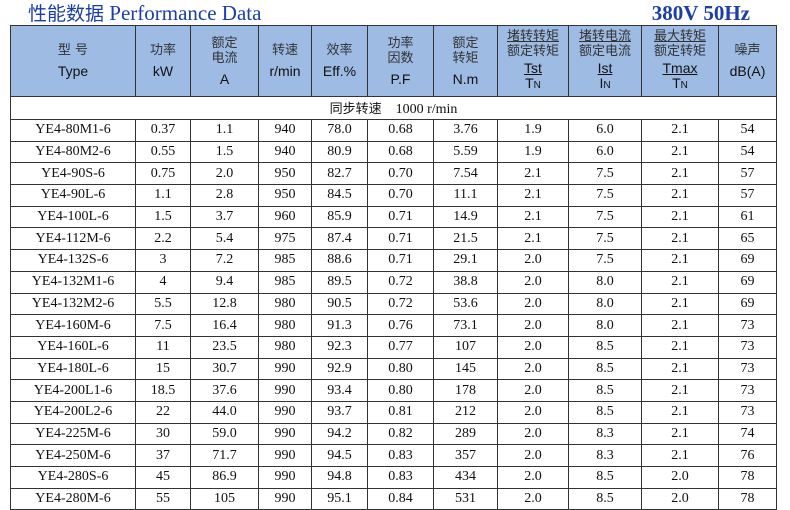  Describe the element at coordinates (73, 347) in the screenshot. I see `model-cell: YE4-160L-6` at that location.